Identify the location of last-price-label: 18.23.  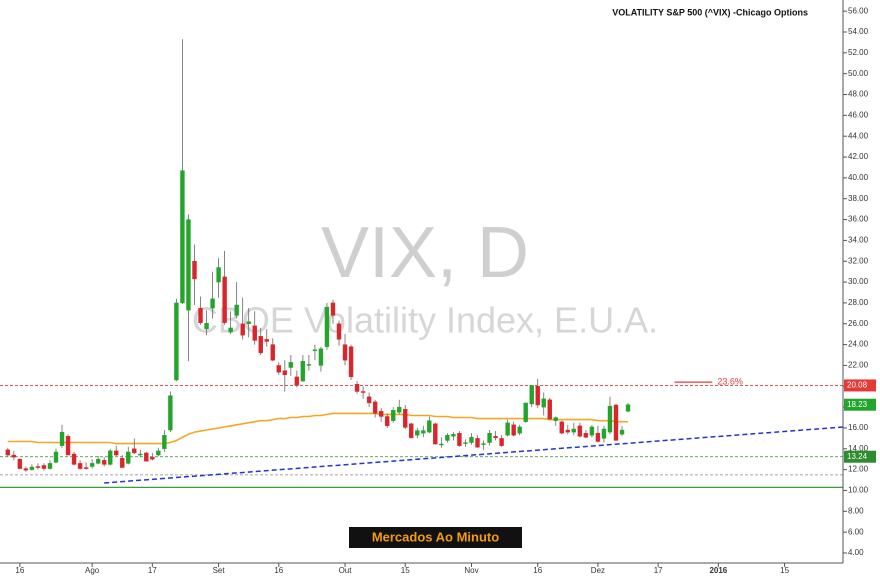
(857, 404).